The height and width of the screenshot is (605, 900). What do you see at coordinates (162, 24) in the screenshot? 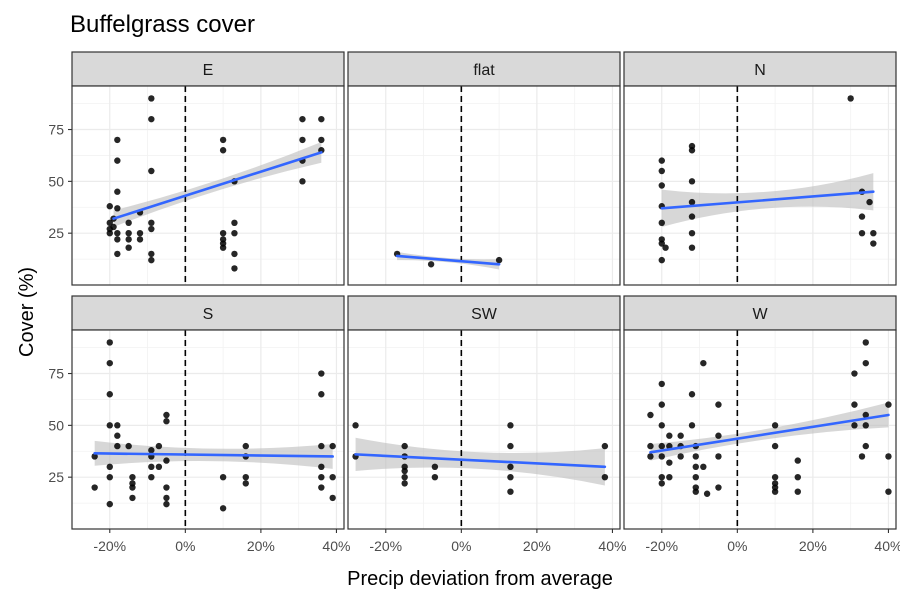
I see `chart-title: Buffelgrass cover` at bounding box center [162, 24].